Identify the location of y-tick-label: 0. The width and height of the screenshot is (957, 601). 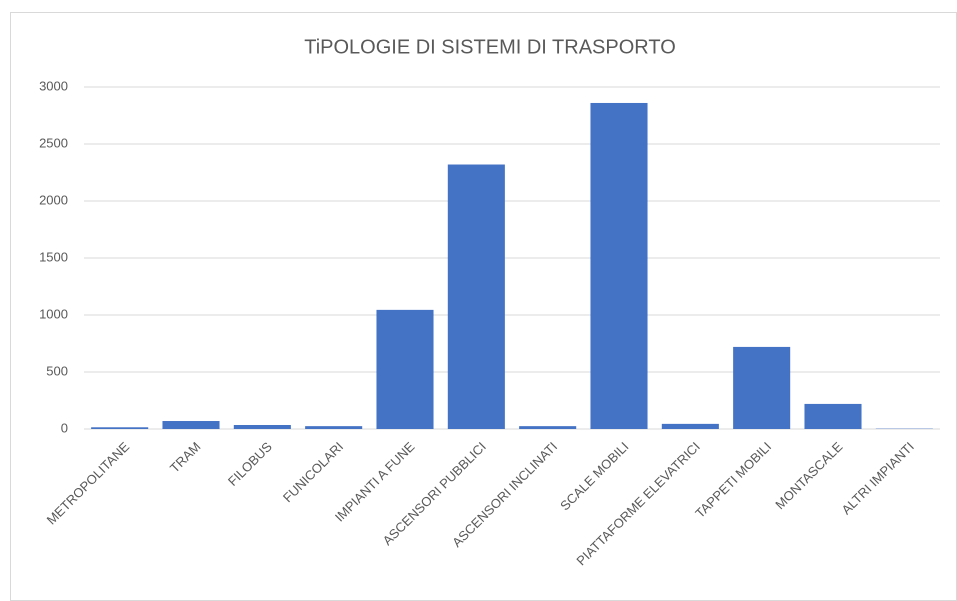
(64, 427).